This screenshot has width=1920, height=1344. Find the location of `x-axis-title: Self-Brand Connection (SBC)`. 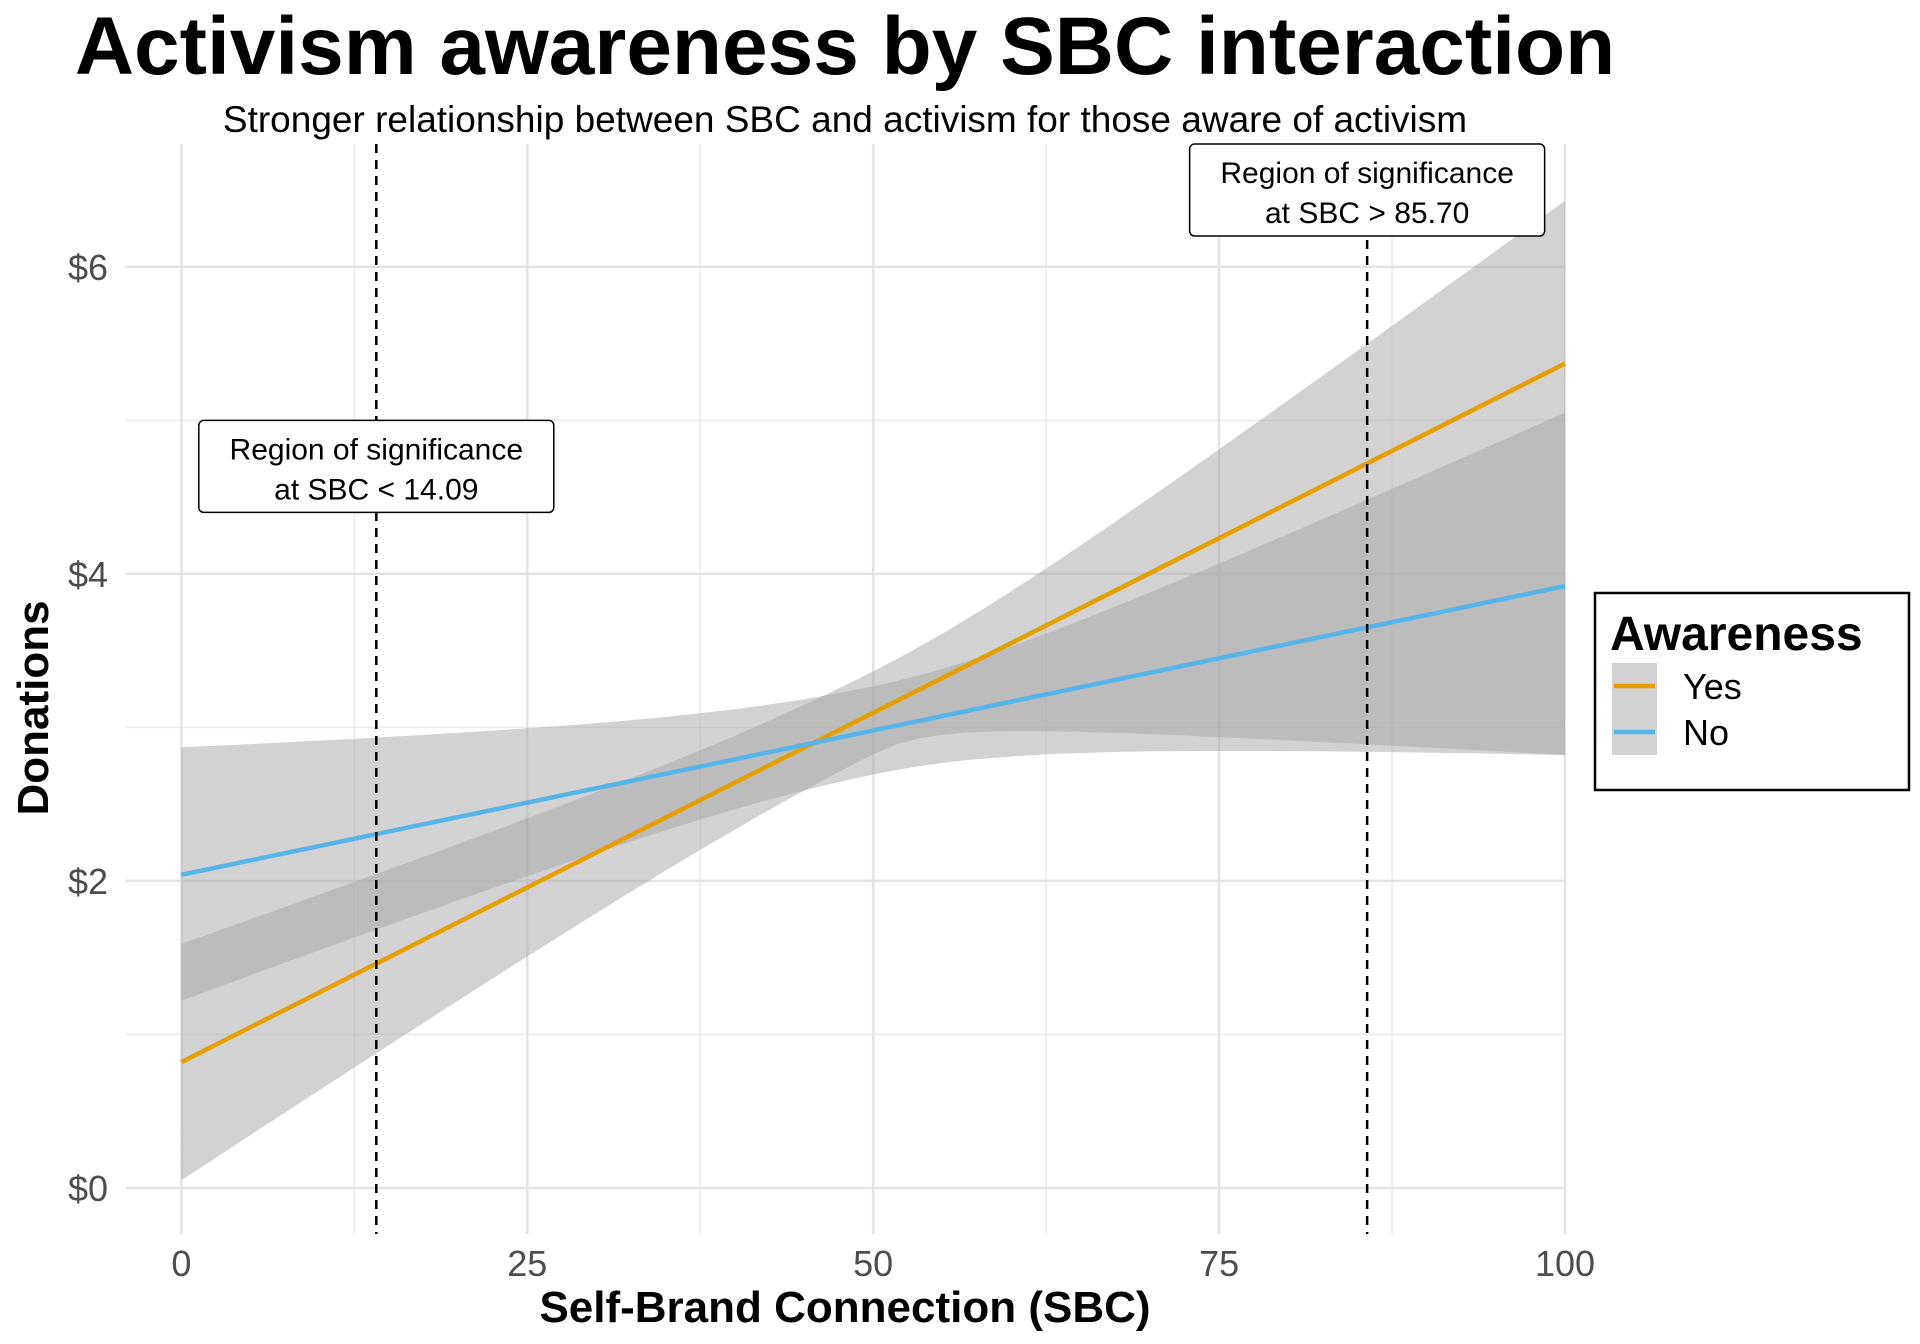

x-axis-title: Self-Brand Connection (SBC) is located at coordinates (844, 1307).